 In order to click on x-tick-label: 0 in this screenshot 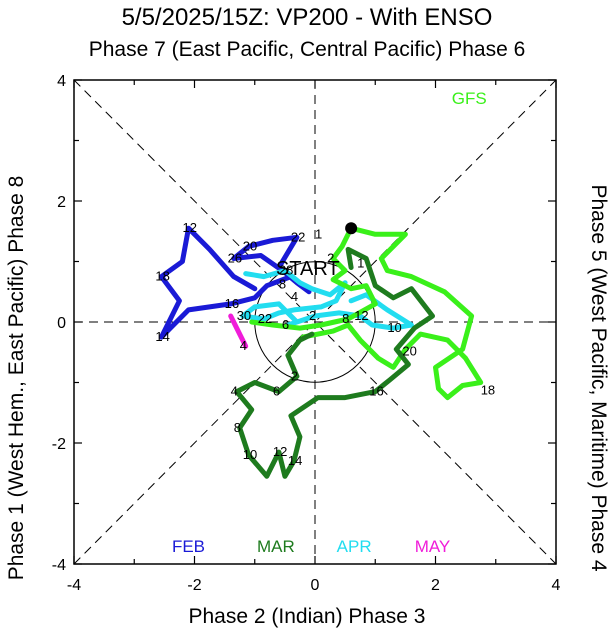, I will do `click(315, 585)`.